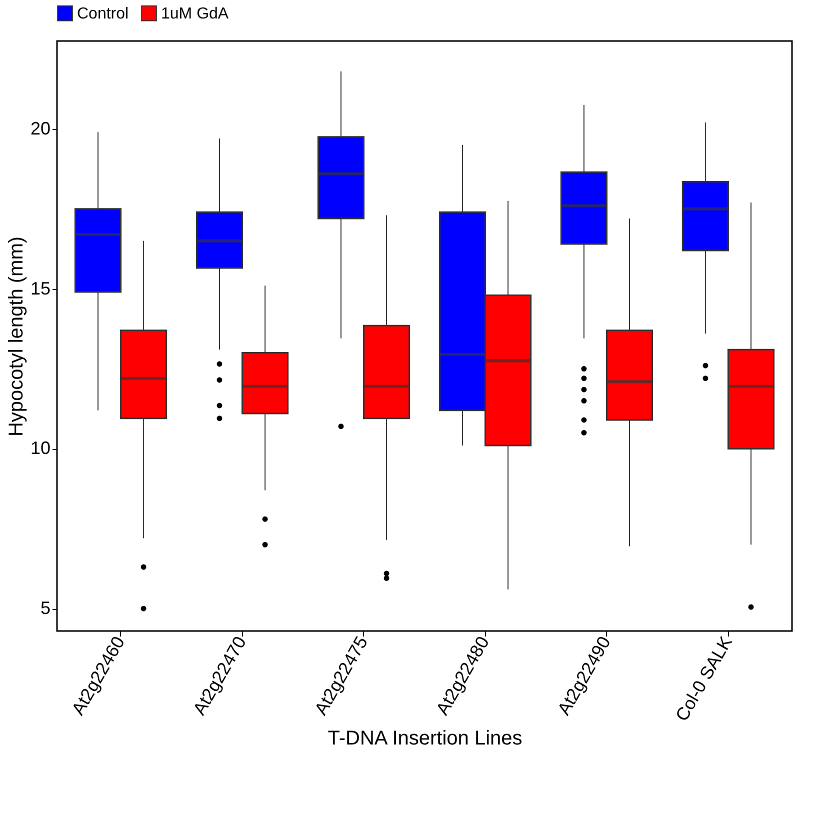  What do you see at coordinates (40, 288) in the screenshot?
I see `y-tick-label: 15` at bounding box center [40, 288].